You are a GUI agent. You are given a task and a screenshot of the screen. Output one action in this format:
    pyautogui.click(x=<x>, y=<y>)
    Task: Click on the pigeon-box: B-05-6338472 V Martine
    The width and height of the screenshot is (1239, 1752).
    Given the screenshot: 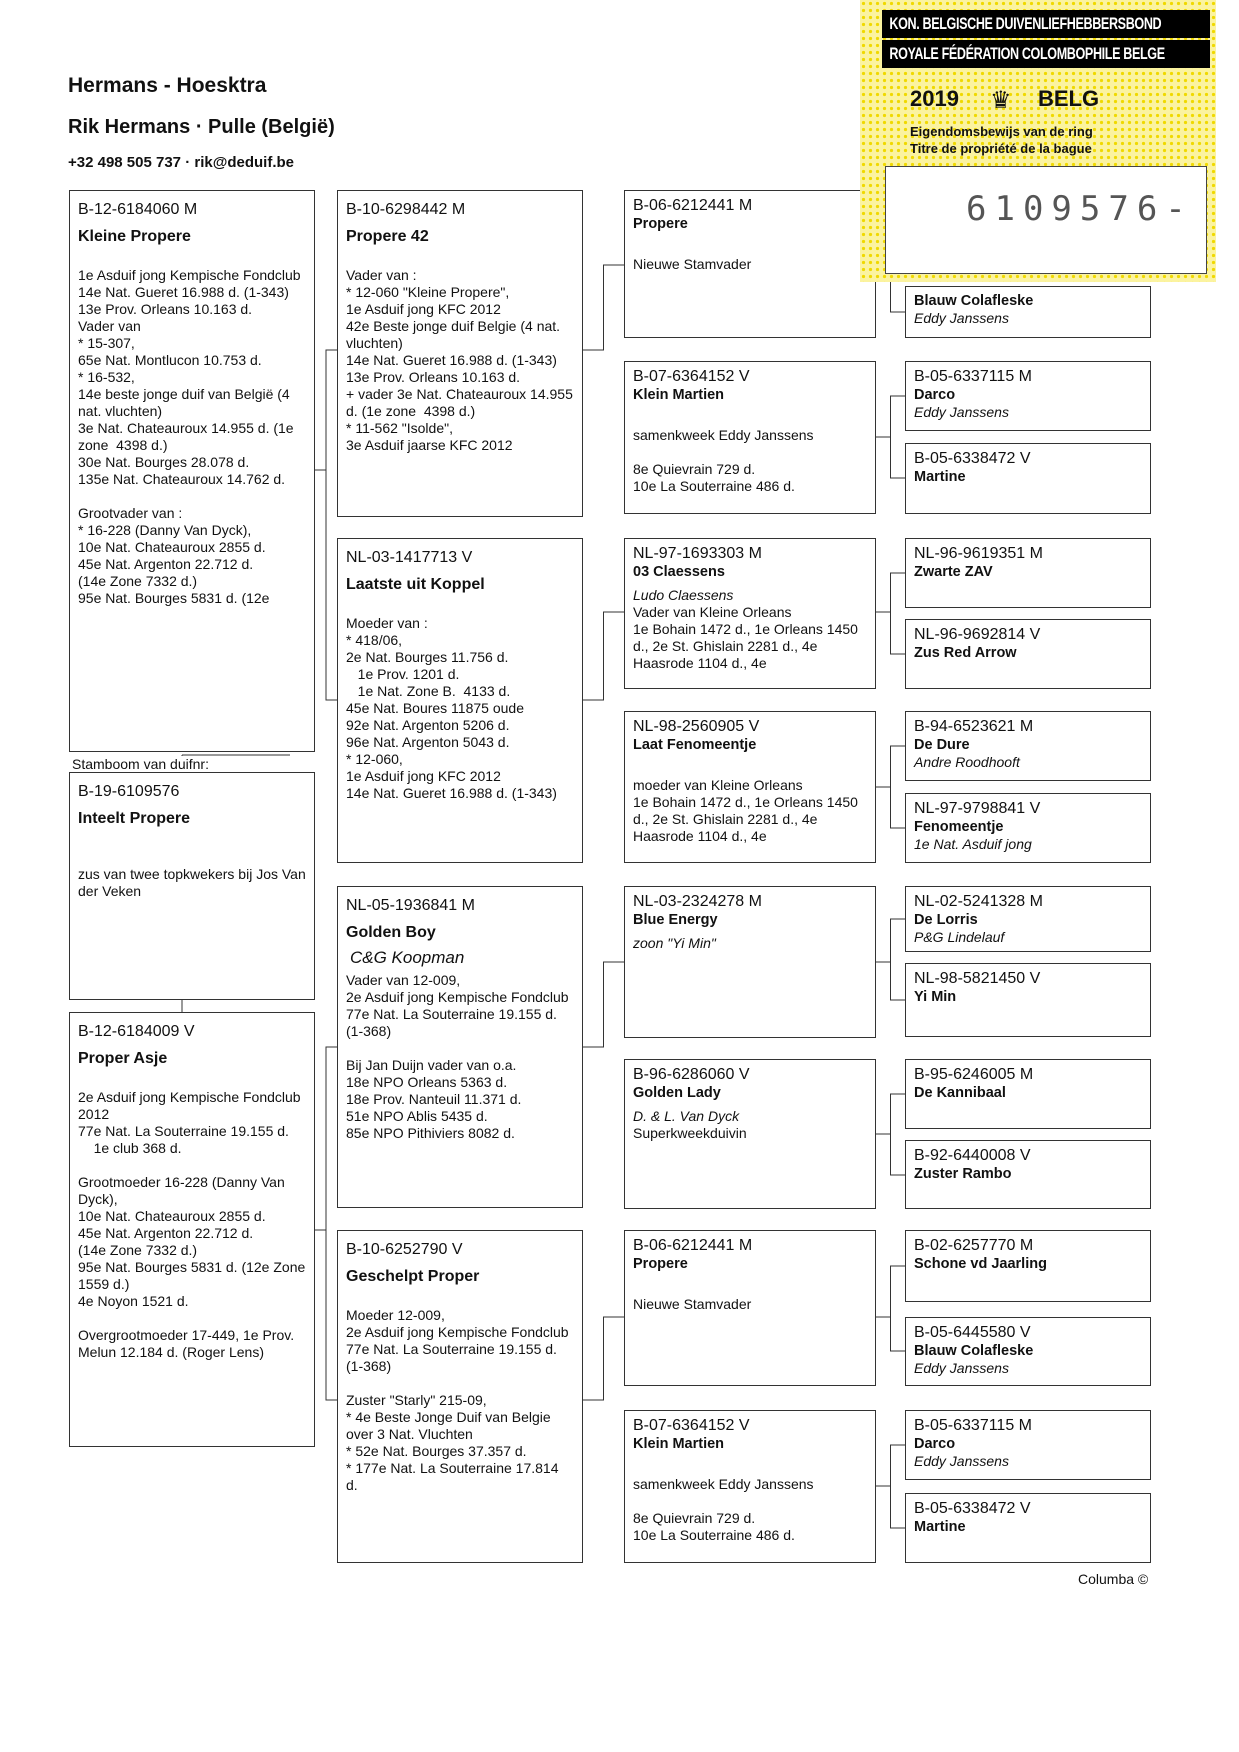 What is the action you would take?
    pyautogui.click(x=1028, y=478)
    